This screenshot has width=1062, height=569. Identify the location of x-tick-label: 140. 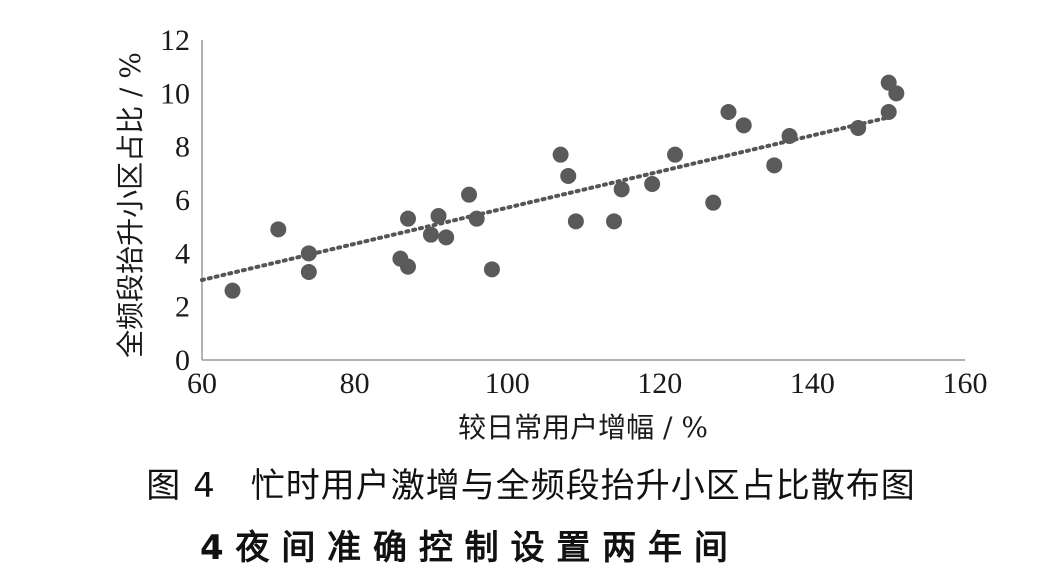
(812, 383).